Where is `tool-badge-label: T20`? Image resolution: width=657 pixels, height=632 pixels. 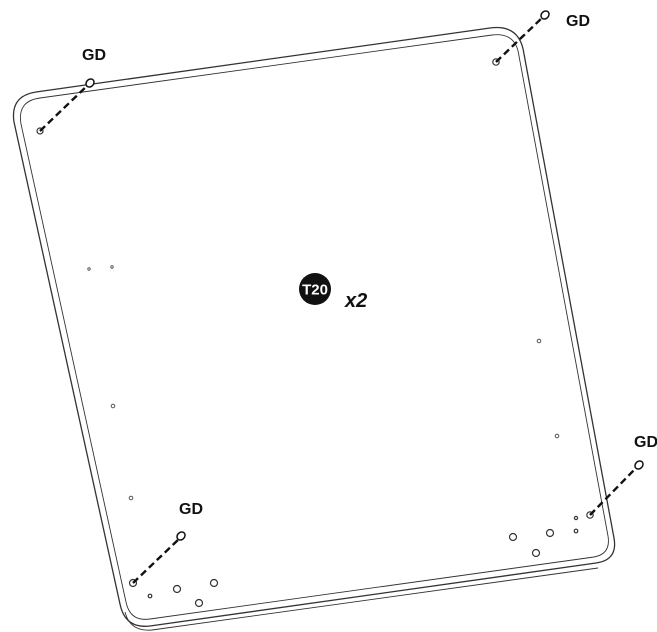 tool-badge-label: T20 is located at coordinates (315, 290).